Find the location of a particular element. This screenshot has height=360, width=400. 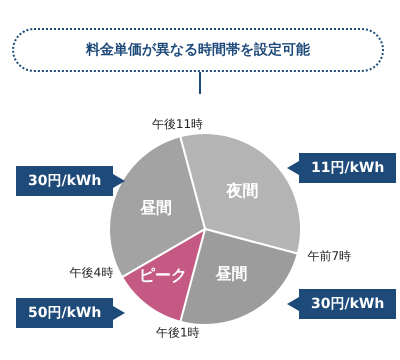

text: 午後1時 is located at coordinates (178, 333).